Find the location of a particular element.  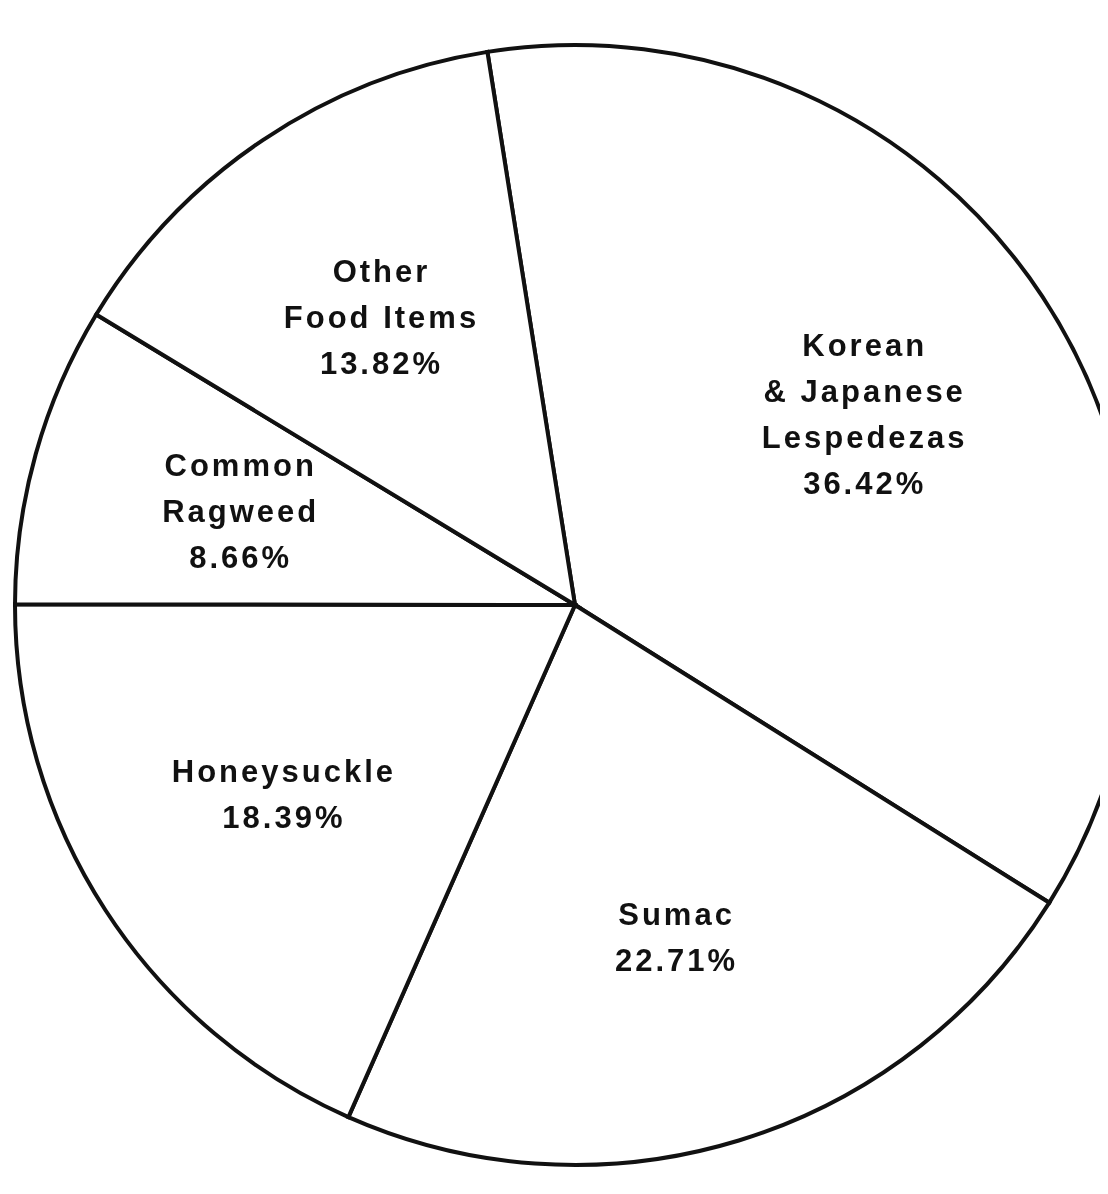

data-label: 36.42% is located at coordinates (865, 483).